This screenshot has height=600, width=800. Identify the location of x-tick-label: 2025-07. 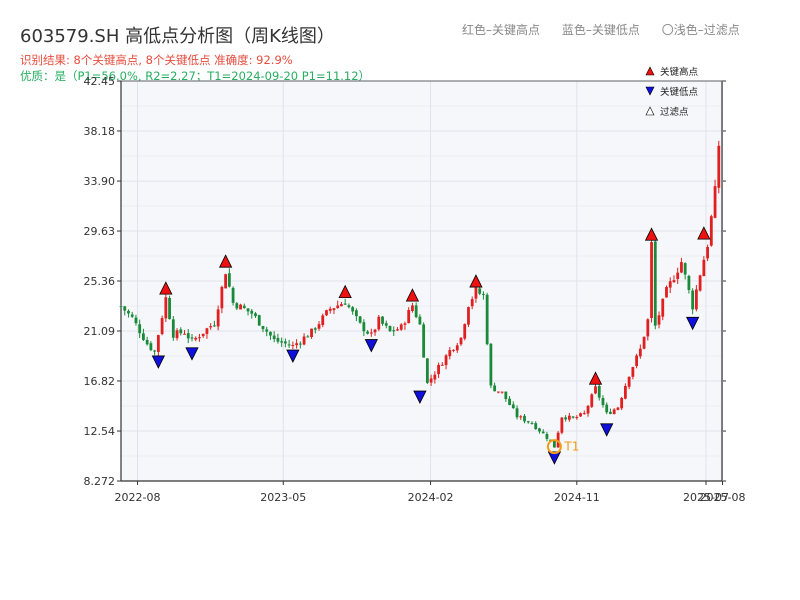
(706, 497).